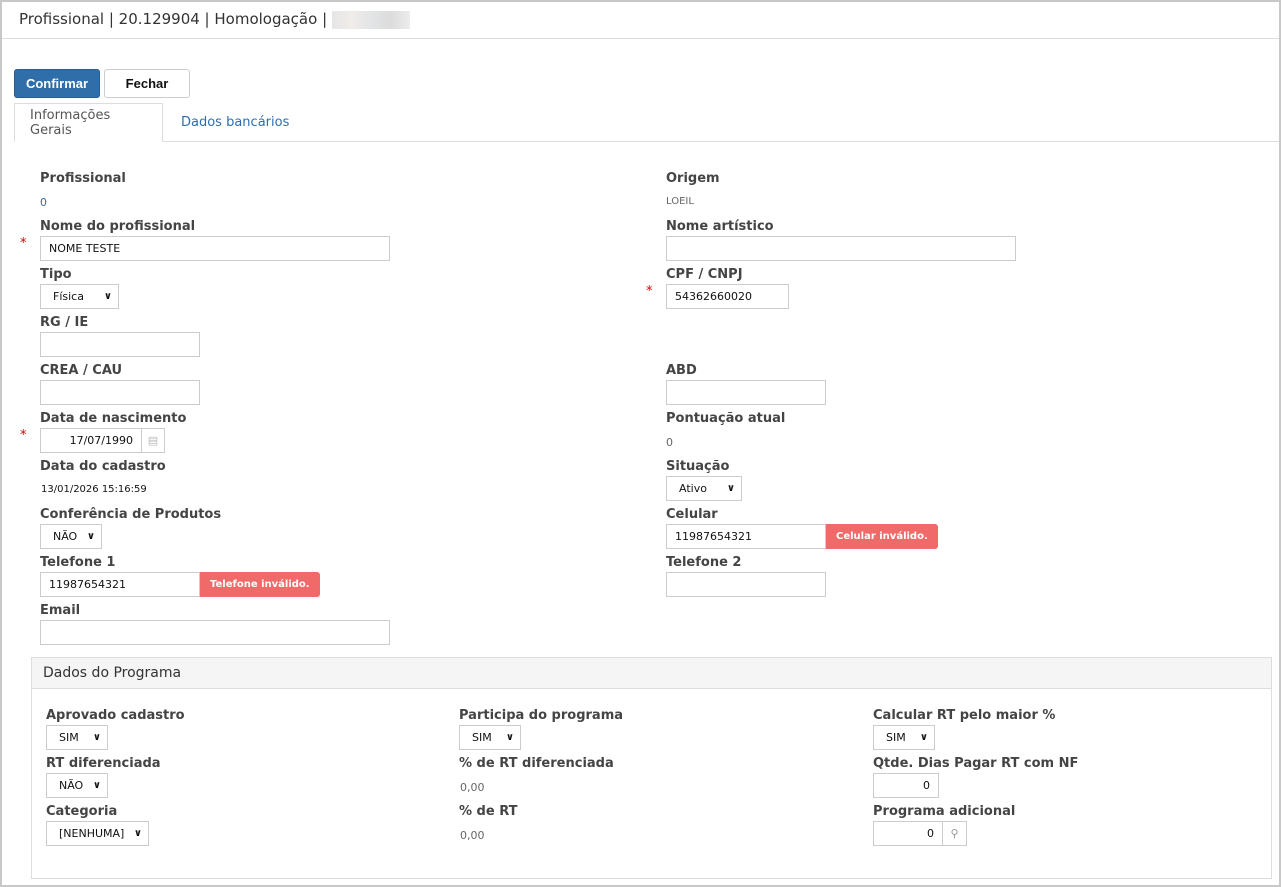 The image size is (1281, 887). Describe the element at coordinates (118, 226) in the screenshot. I see `nome-label: Nome do profissional` at that location.